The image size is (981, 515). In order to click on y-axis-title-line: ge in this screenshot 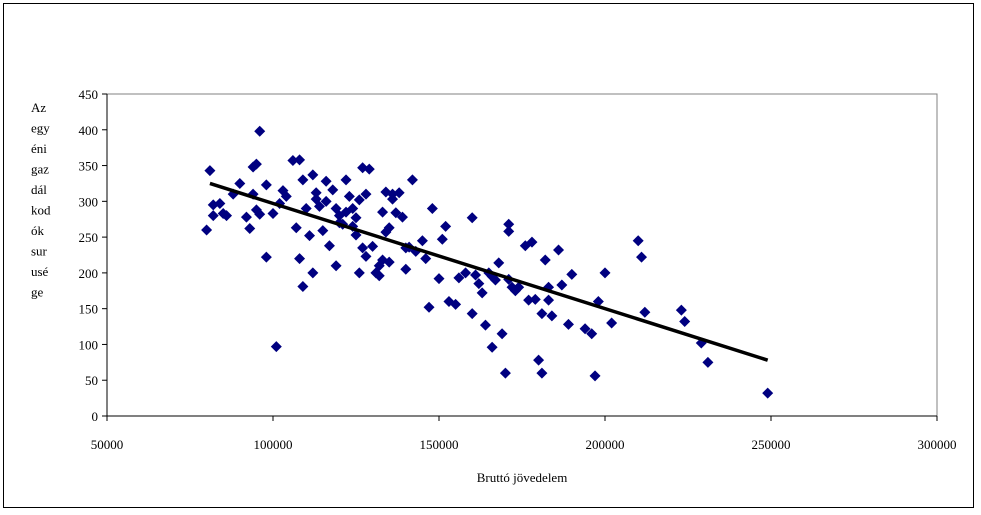, I will do `click(37, 292)`.